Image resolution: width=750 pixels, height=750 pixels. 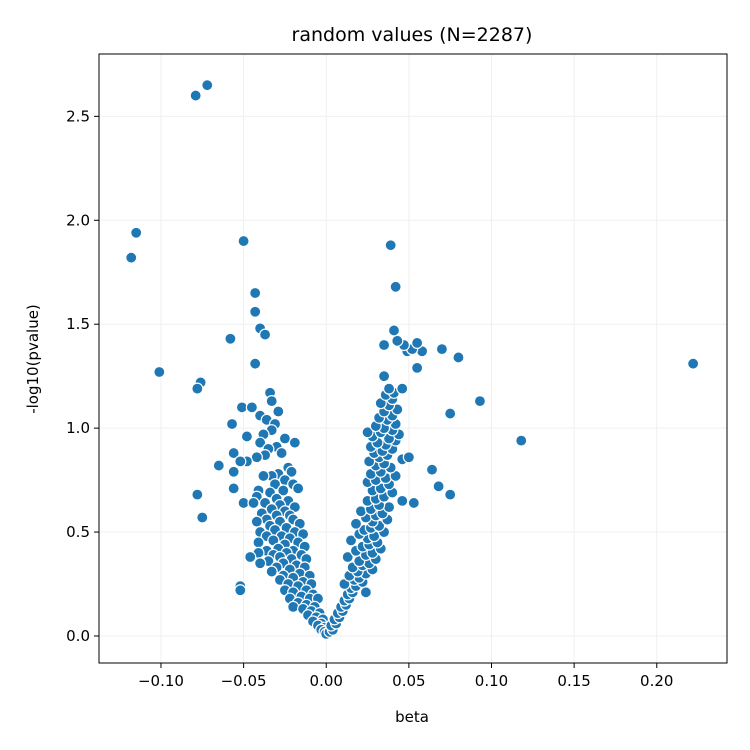 What do you see at coordinates (78, 324) in the screenshot?
I see `y-tick-label: 1.5` at bounding box center [78, 324].